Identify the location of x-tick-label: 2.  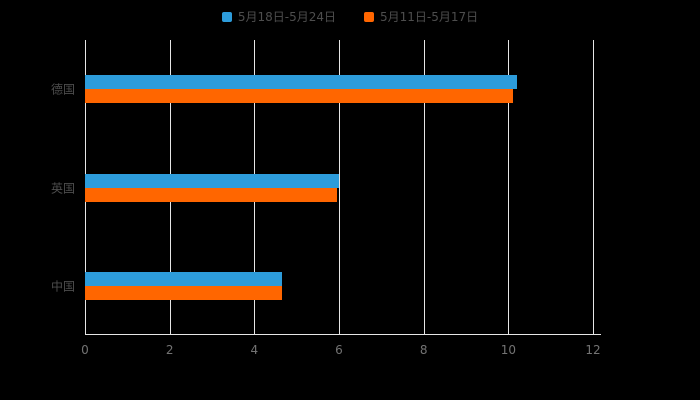
(169, 350).